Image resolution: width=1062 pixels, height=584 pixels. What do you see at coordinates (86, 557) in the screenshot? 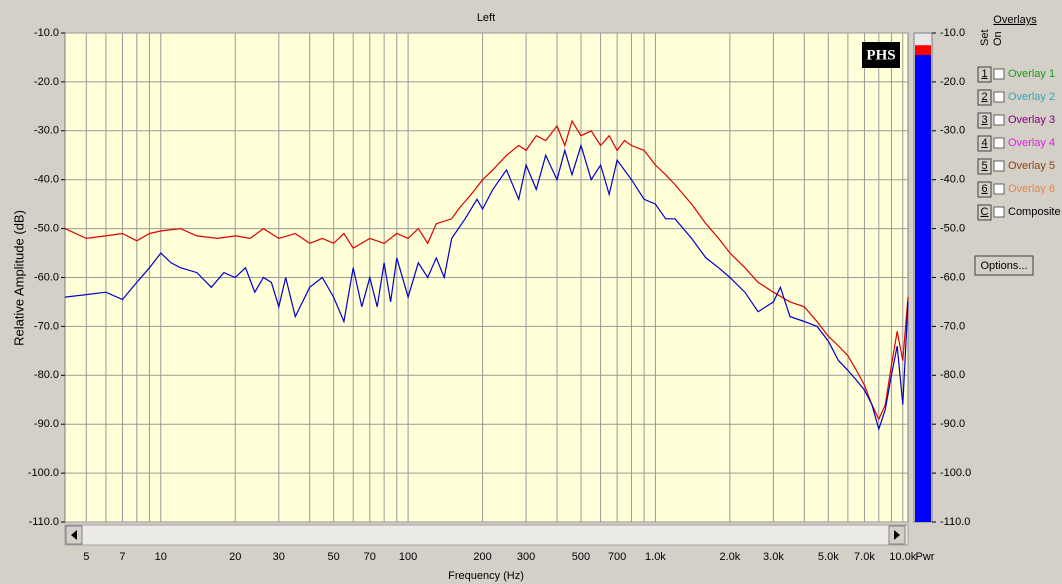
I see `x-tick-label: 5` at bounding box center [86, 557].